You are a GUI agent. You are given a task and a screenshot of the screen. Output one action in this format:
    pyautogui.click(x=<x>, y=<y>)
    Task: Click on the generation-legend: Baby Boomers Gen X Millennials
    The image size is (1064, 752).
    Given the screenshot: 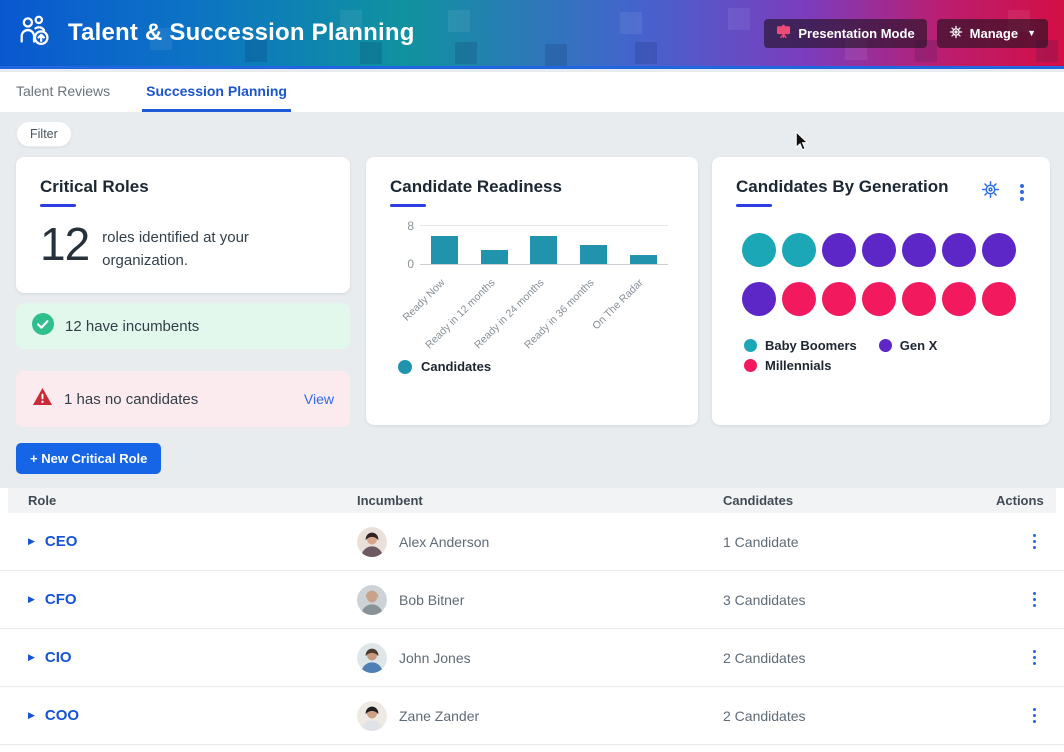 What is the action you would take?
    pyautogui.click(x=869, y=358)
    